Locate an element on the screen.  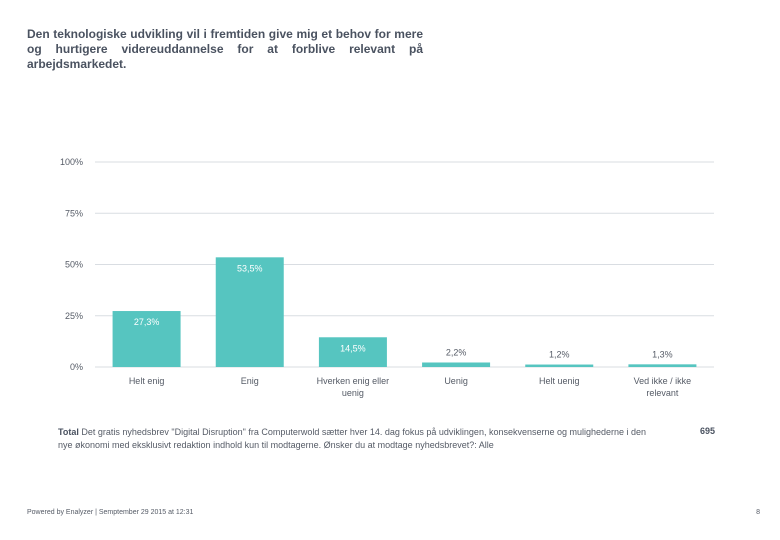
page-number: 8 is located at coordinates (758, 512).